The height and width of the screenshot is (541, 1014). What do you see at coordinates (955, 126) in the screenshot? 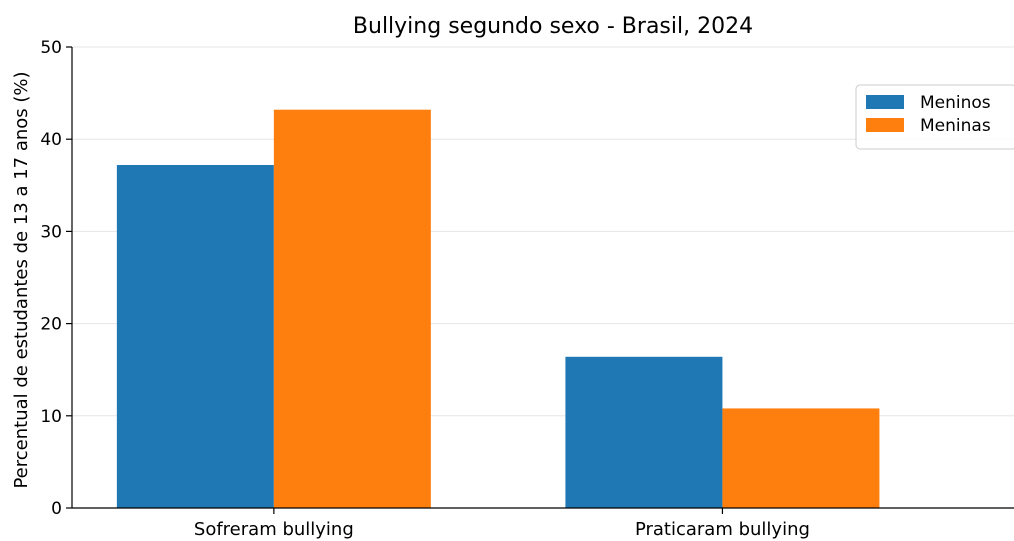
I see `legend-label-meninas: Meninas` at bounding box center [955, 126].